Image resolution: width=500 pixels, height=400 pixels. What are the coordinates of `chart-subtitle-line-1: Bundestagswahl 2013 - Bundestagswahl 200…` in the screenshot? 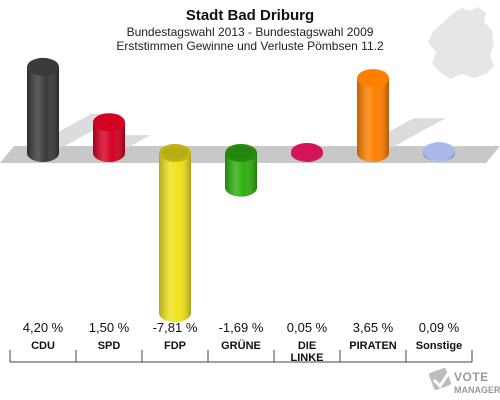 It's located at (250, 32).